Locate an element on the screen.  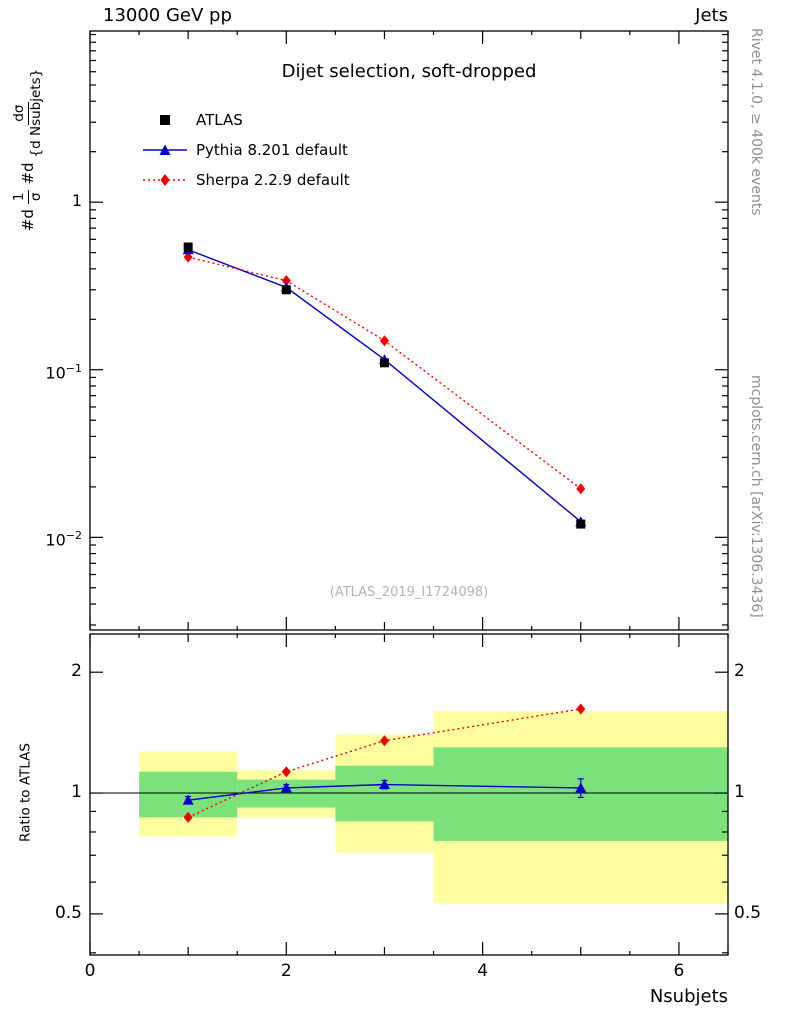
ylabel-numerator-2: dσ is located at coordinates (20, 113).